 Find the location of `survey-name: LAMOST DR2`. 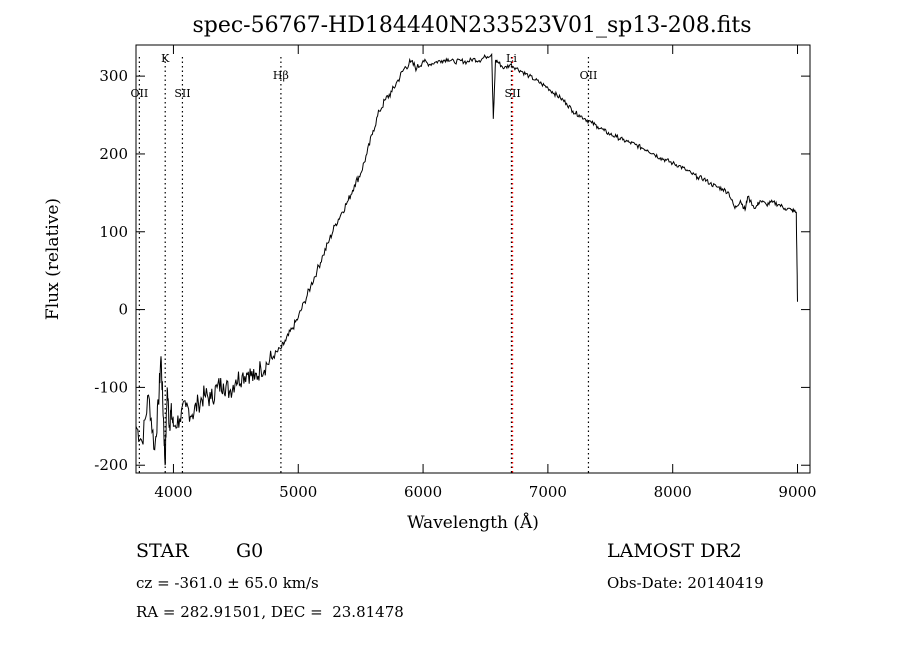

survey-name: LAMOST DR2 is located at coordinates (674, 551).